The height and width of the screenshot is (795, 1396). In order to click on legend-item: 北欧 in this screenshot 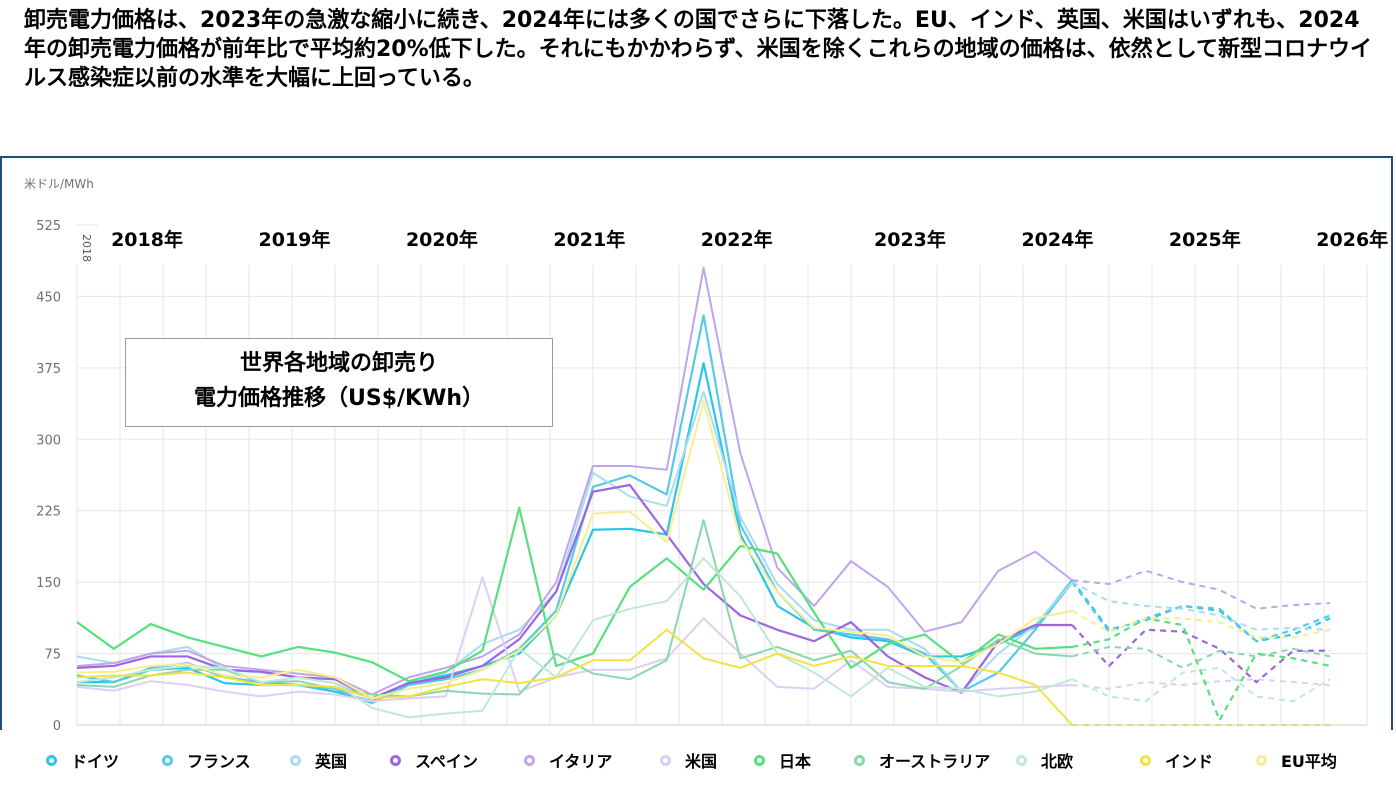, I will do `click(1044, 760)`.